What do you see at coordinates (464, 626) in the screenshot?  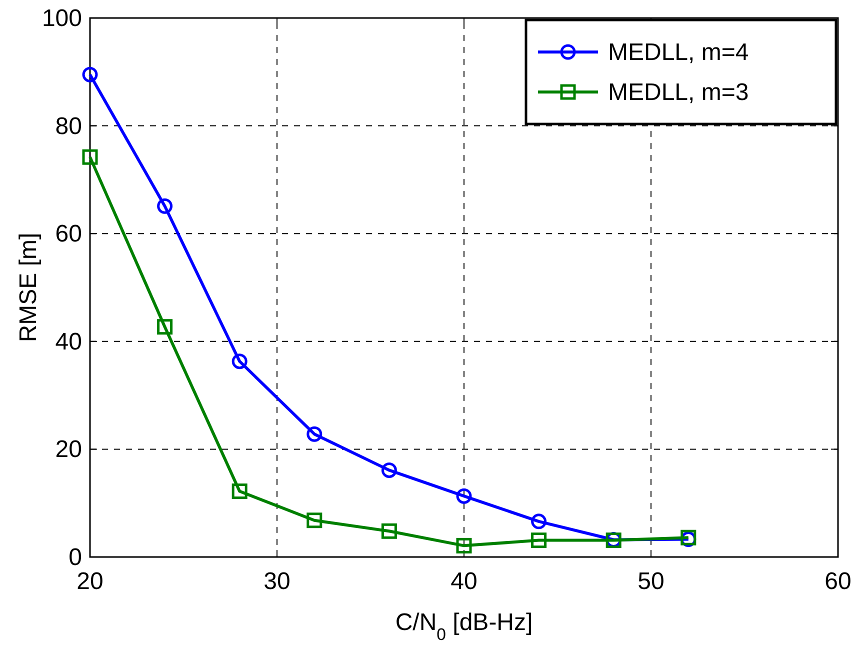 I see `x-axis-title: C/N$_{0}$ [dB-Hz]` at bounding box center [464, 626].